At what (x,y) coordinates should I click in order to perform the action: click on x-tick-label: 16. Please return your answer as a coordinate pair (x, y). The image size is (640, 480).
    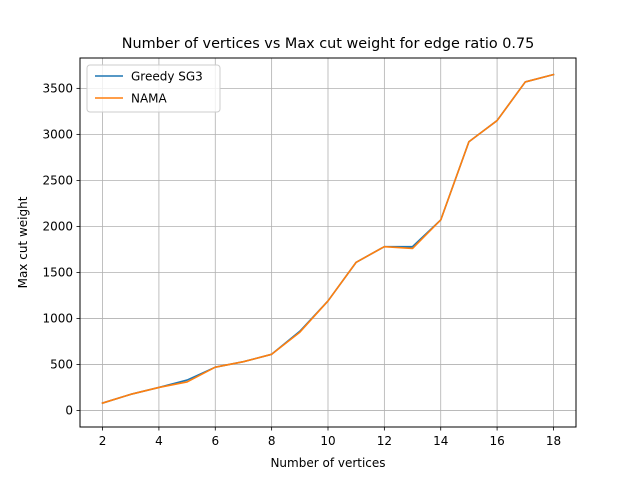
    Looking at the image, I should click on (496, 441).